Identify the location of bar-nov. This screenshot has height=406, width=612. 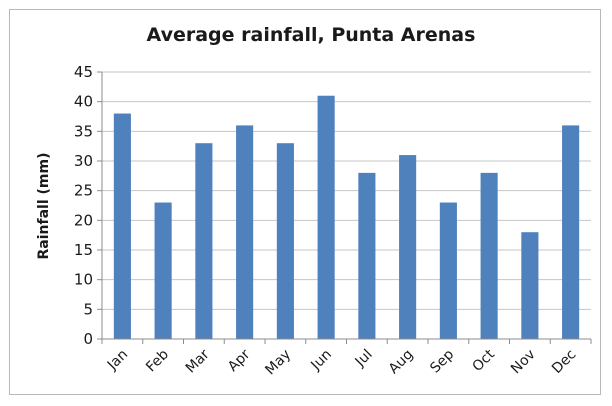
(530, 285).